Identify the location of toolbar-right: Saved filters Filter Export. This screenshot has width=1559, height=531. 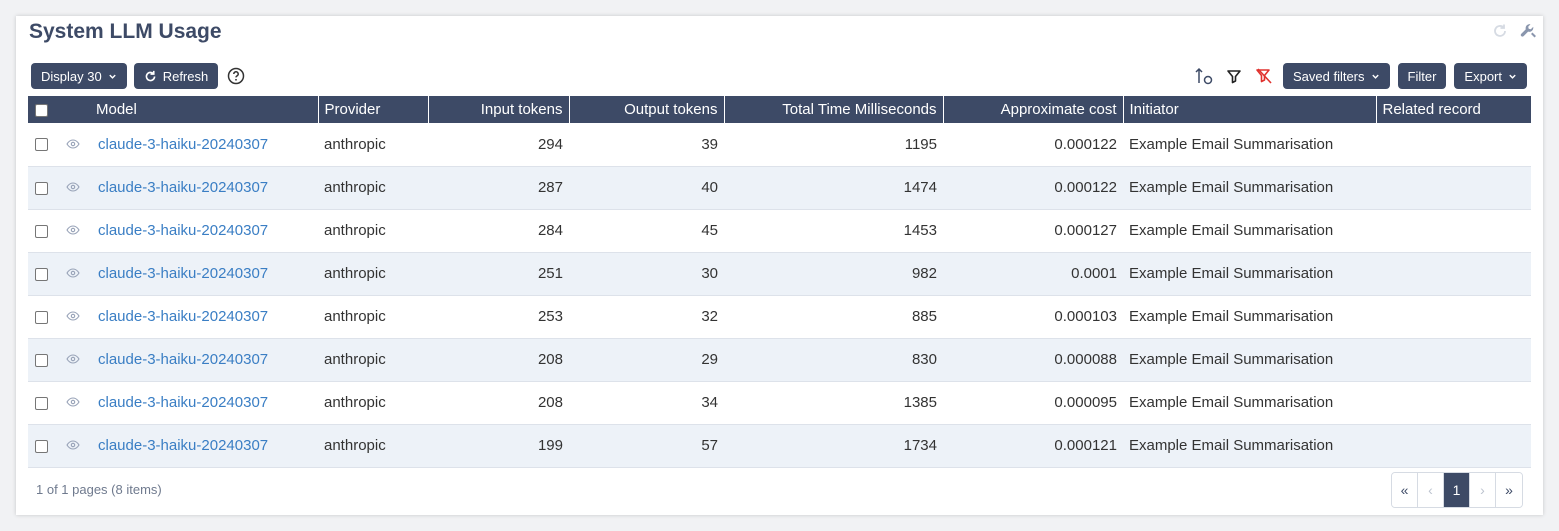
(1360, 76).